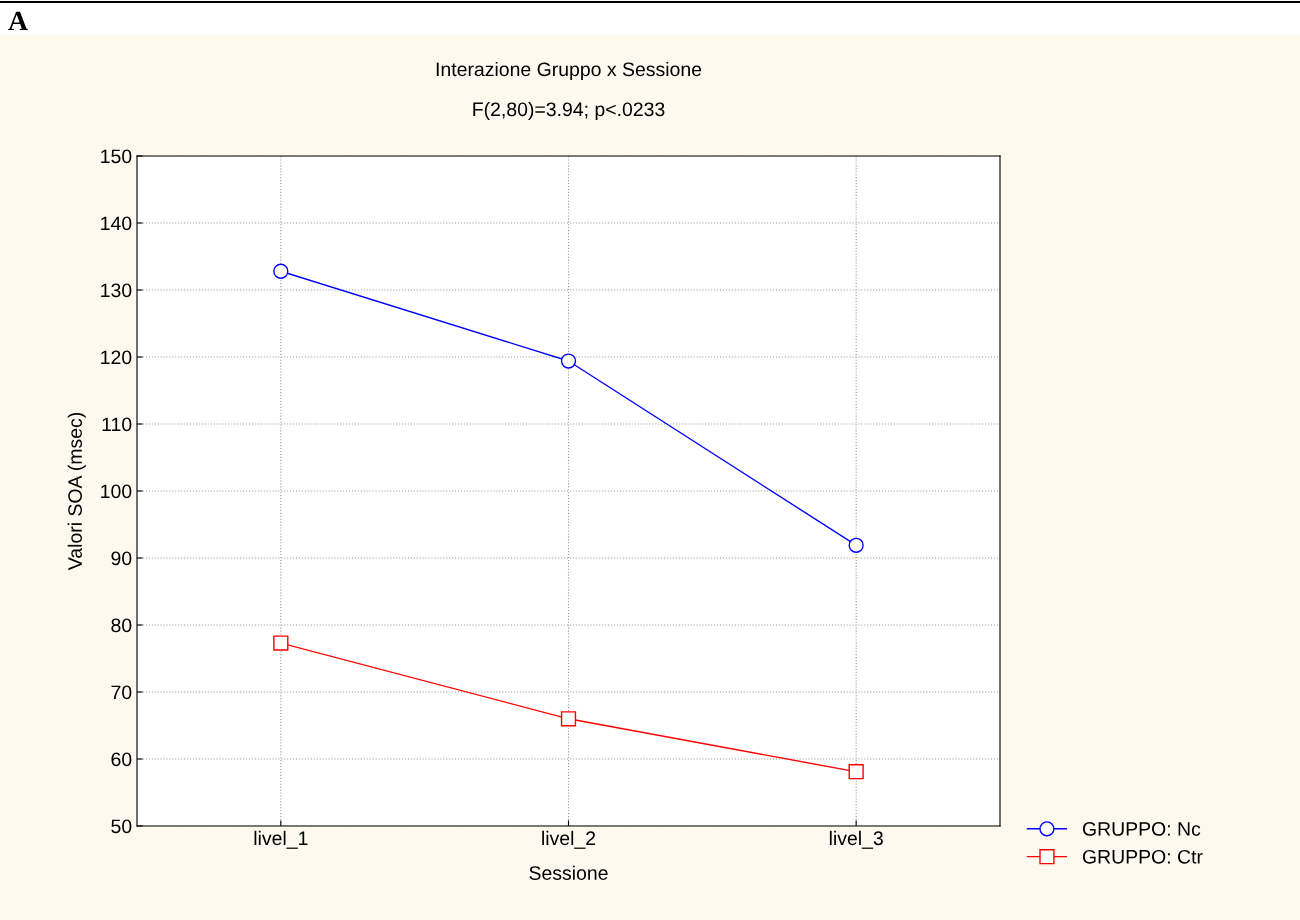 This screenshot has width=1300, height=920. What do you see at coordinates (116, 491) in the screenshot?
I see `y-tick-label: 100` at bounding box center [116, 491].